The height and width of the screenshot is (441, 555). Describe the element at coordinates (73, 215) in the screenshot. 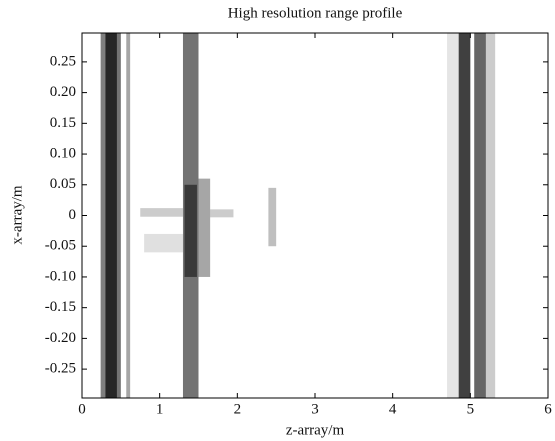

I see `y-tick-label: 0` at that location.